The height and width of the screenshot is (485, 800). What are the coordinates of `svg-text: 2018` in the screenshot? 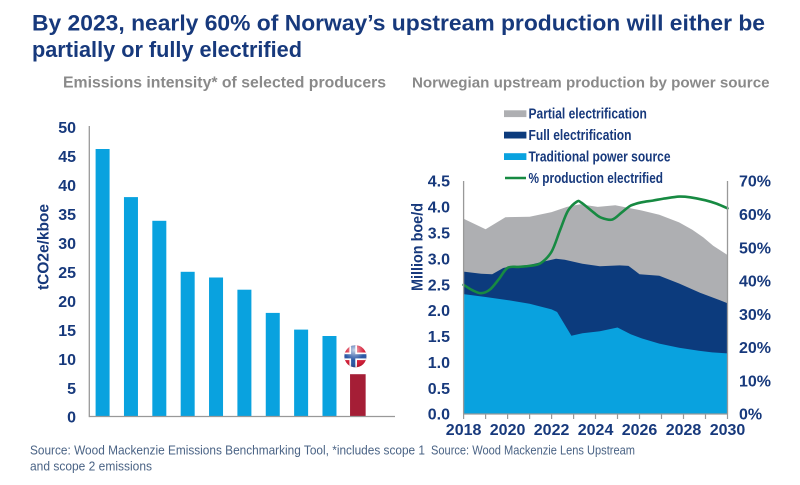 It's located at (464, 430).